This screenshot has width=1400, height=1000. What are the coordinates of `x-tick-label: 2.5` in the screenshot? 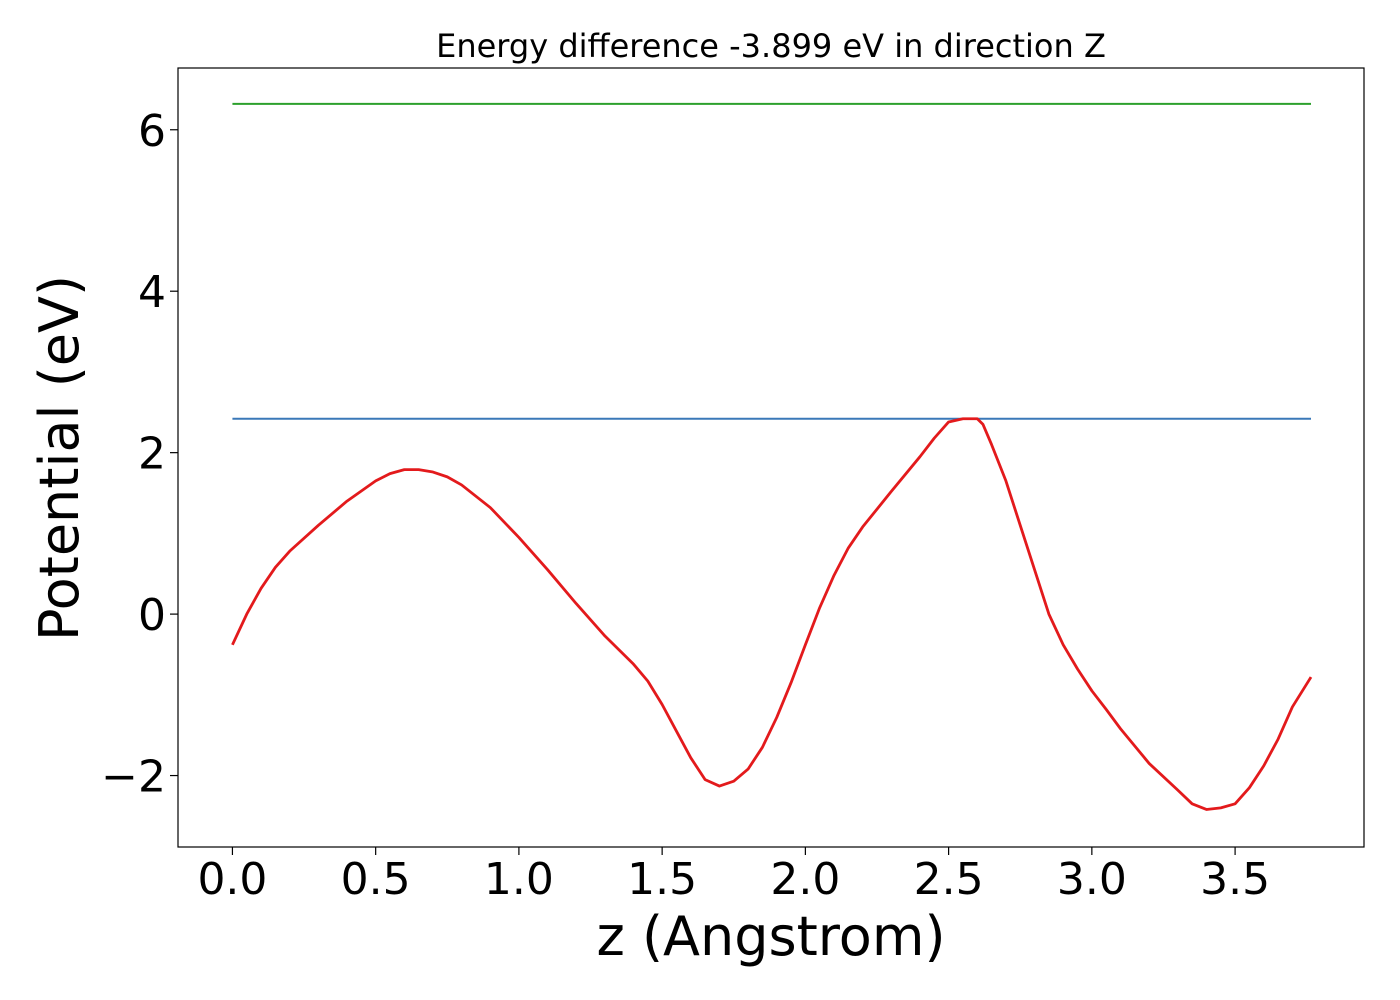 It's located at (949, 879).